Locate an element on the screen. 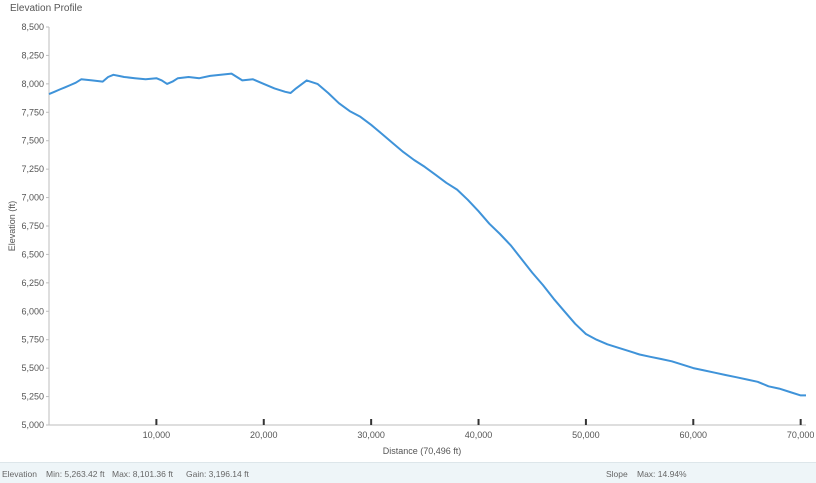 The width and height of the screenshot is (816, 483). x-tick-label: 40,000 is located at coordinates (479, 435).